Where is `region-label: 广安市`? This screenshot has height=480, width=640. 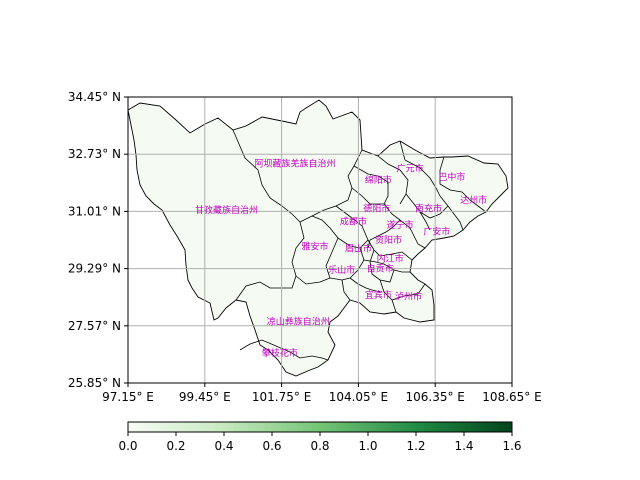 region-label: 广安市 is located at coordinates (436, 232).